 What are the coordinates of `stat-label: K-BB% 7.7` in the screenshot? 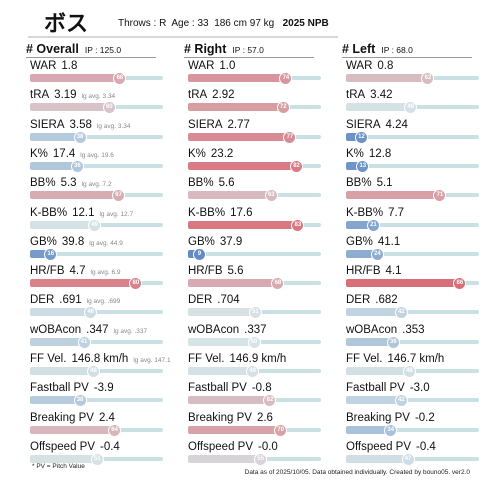 It's located at (375, 213).